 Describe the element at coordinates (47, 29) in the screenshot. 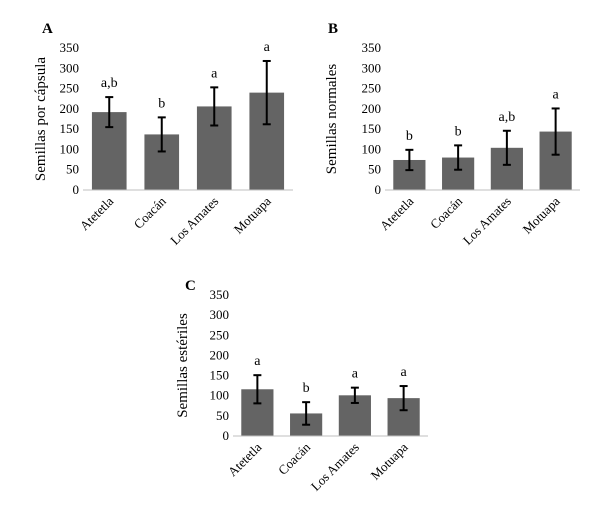

I see `panel-label: A` at that location.